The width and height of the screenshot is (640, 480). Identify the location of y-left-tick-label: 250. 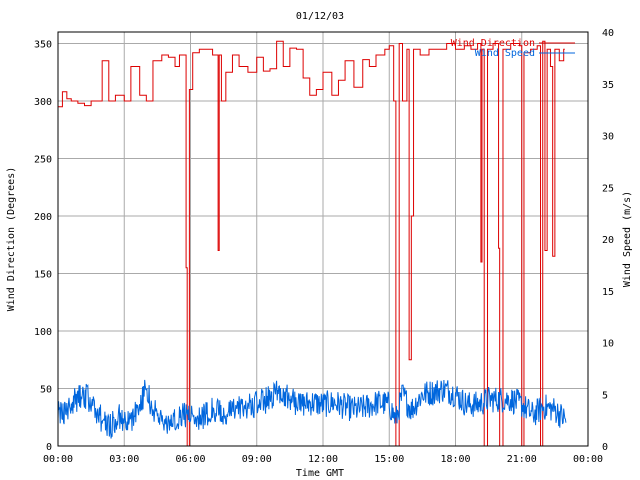
(43, 160).